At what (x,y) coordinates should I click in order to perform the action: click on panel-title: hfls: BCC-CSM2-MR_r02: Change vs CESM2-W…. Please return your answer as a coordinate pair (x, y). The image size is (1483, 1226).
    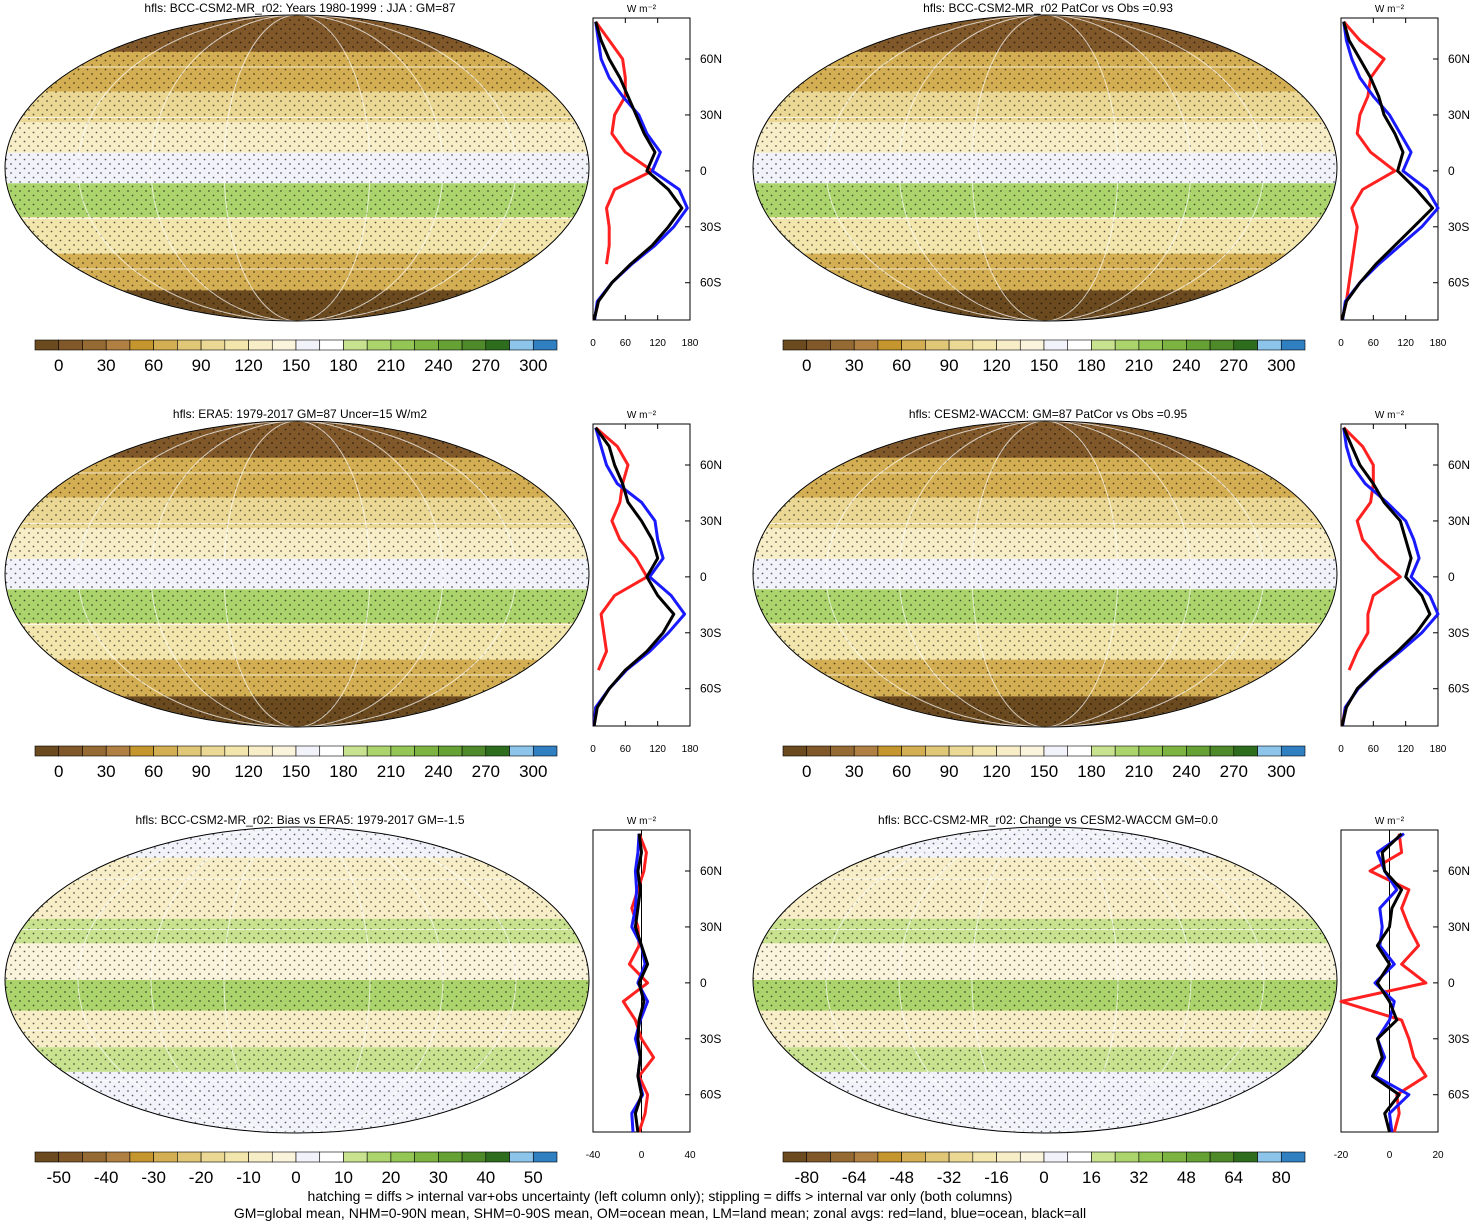
    Looking at the image, I should click on (1048, 820).